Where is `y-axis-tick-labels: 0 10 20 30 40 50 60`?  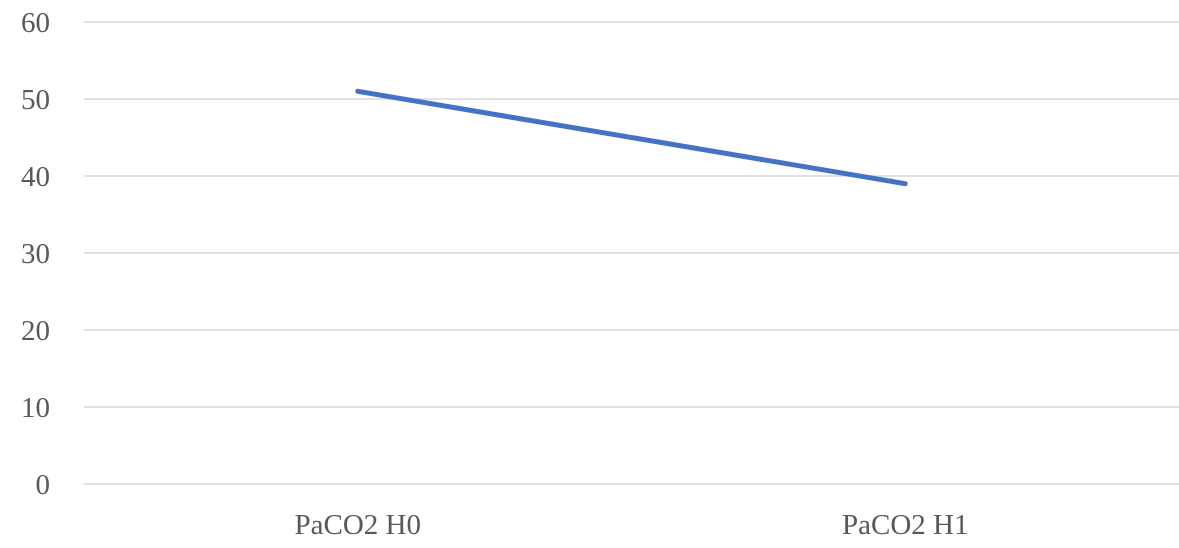
y-axis-tick-labels: 0 10 20 30 40 50 60 is located at coordinates (35, 254).